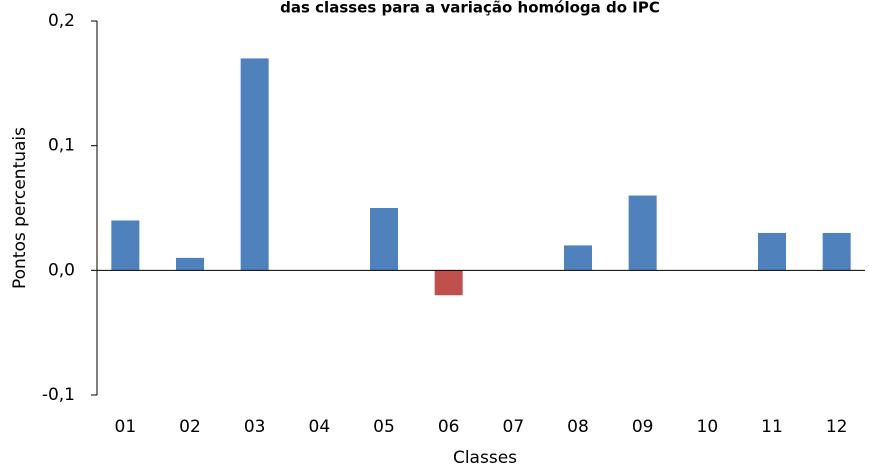 The width and height of the screenshot is (869, 469). Describe the element at coordinates (485, 458) in the screenshot. I see `x-axis-label: Classes` at that location.